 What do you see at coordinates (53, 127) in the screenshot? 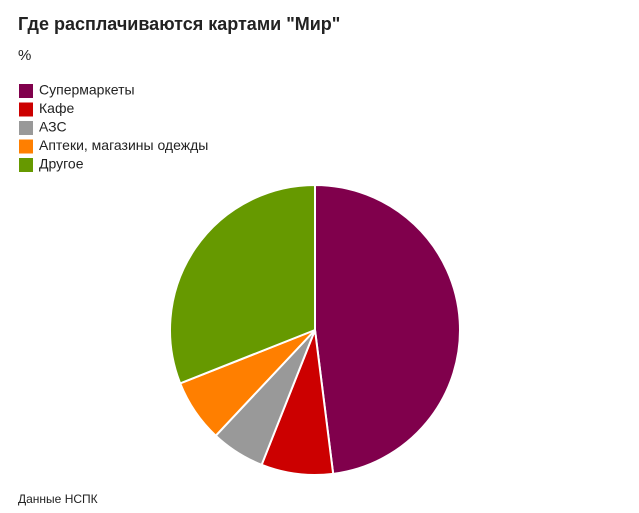
I see `legend-label: АЗС` at bounding box center [53, 127].